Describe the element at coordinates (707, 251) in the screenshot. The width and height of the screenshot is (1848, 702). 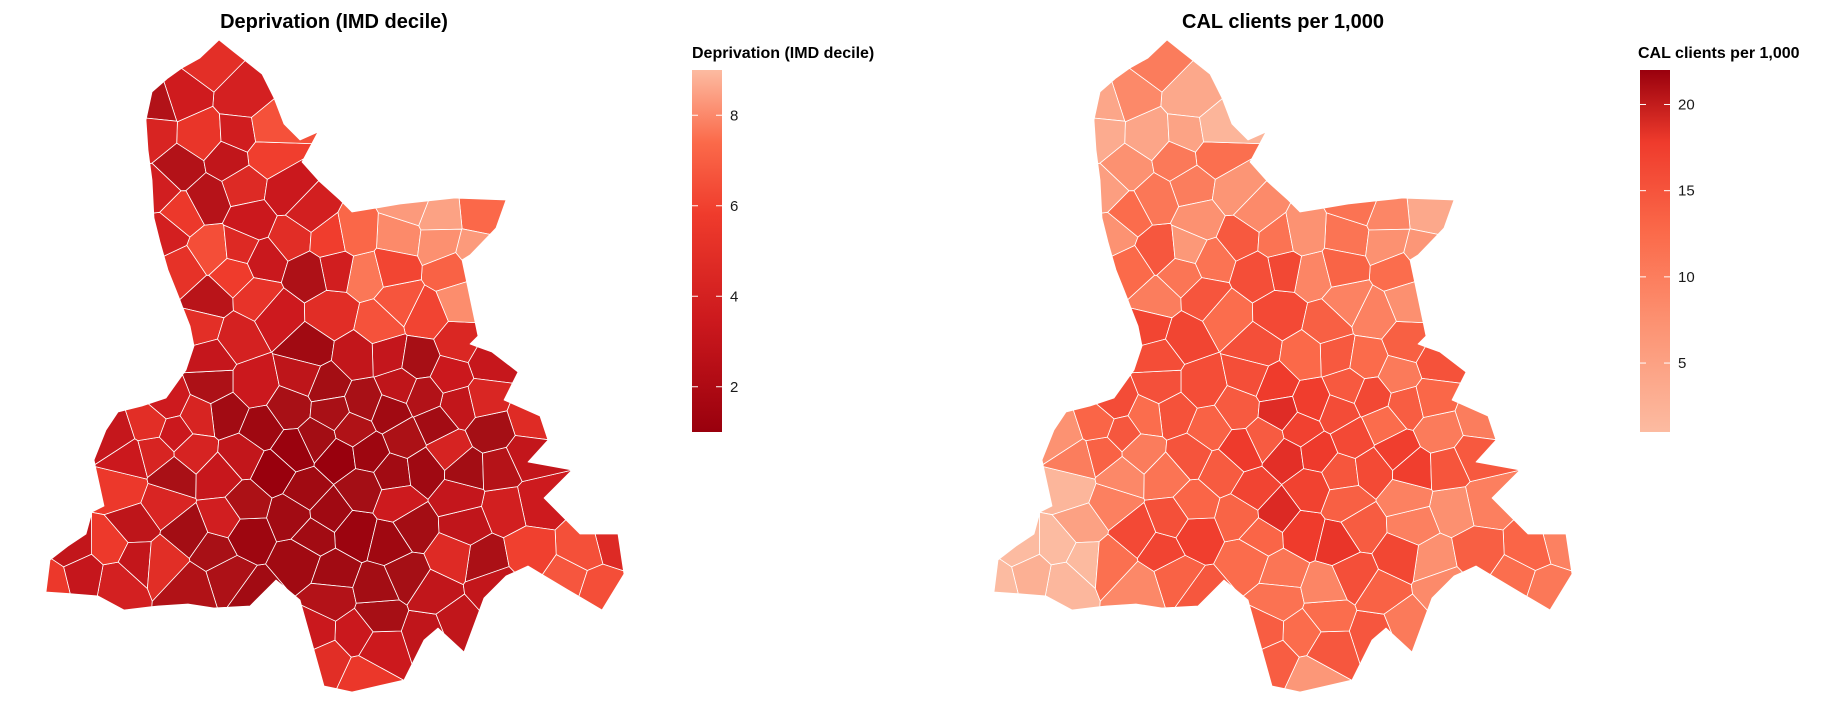
I see `colorbar-deprivation` at that location.